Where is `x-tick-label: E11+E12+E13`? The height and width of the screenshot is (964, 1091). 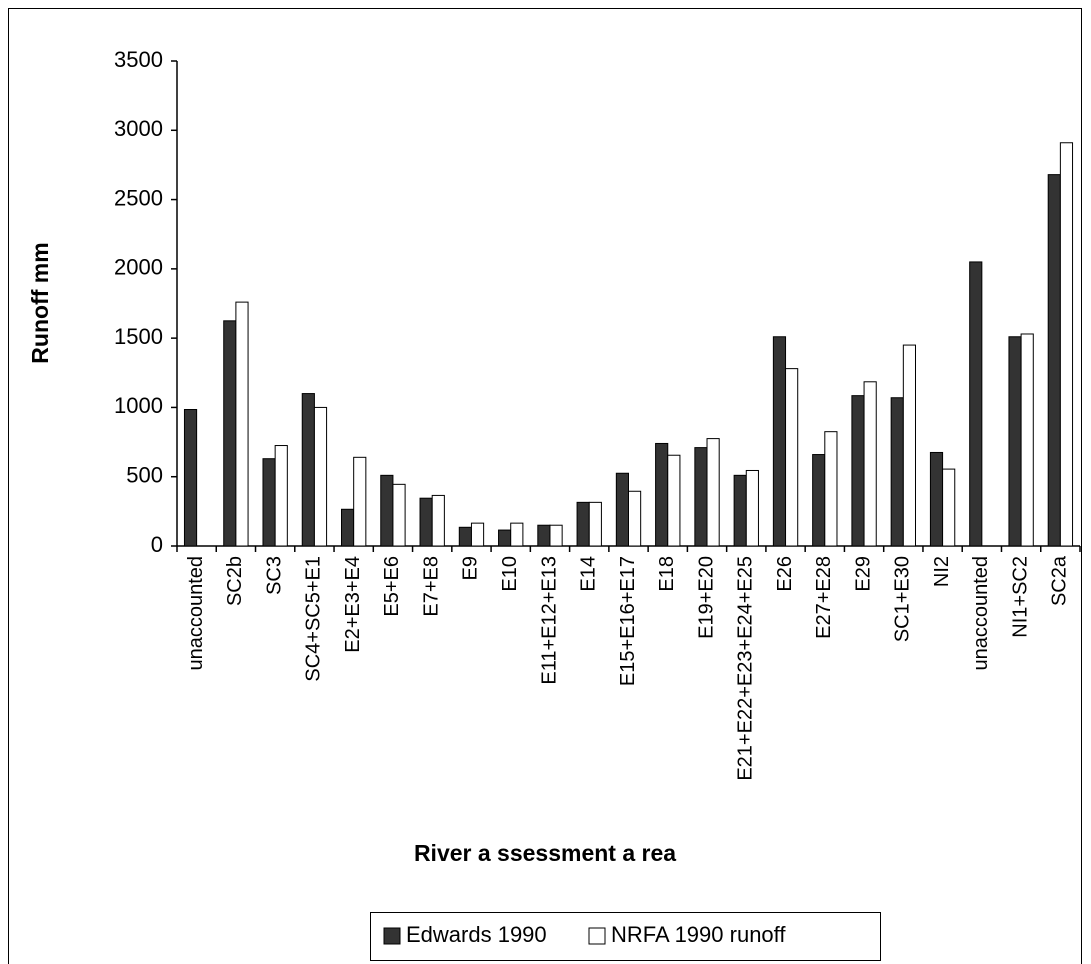 x-tick-label: E11+E12+E13 is located at coordinates (549, 620).